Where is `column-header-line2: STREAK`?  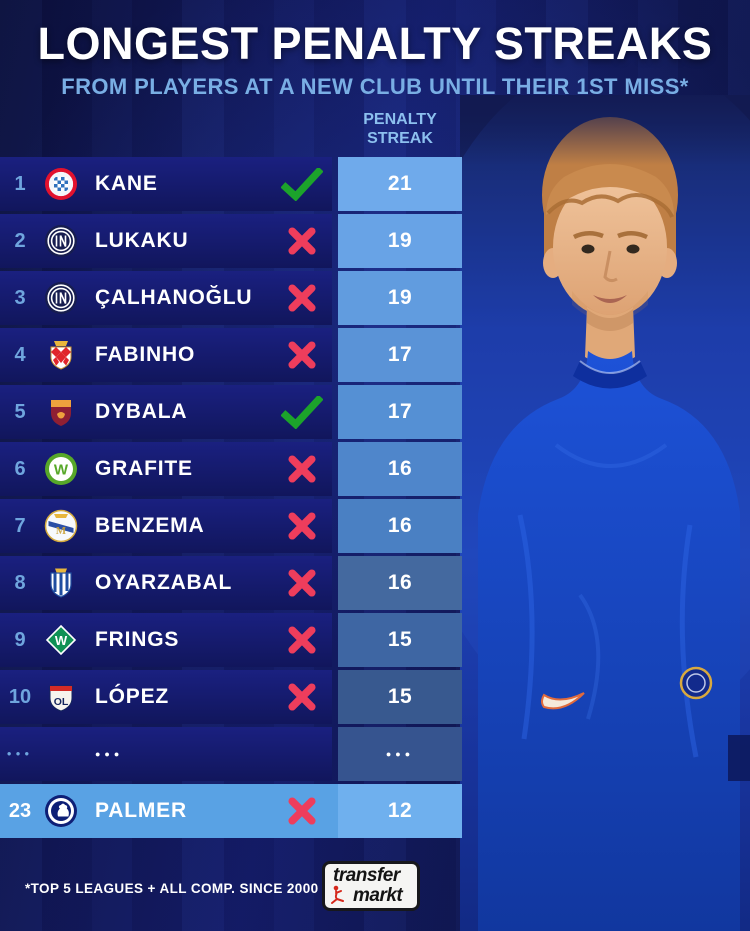
column-header-line2: STREAK is located at coordinates (400, 138).